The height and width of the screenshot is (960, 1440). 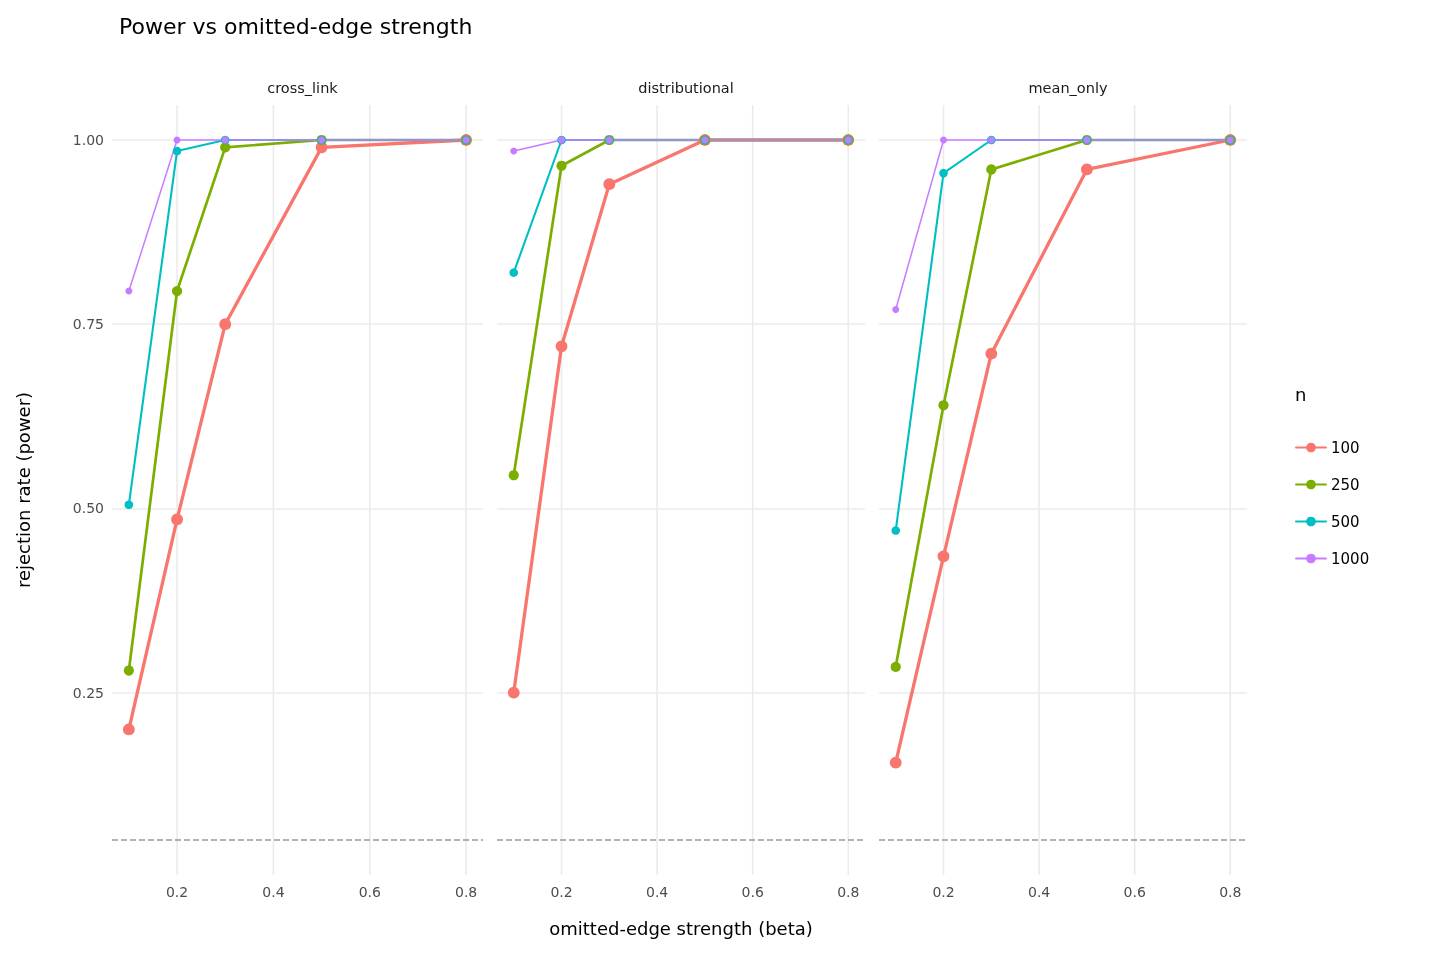 I want to click on legend-label: 100, so click(x=1345, y=447).